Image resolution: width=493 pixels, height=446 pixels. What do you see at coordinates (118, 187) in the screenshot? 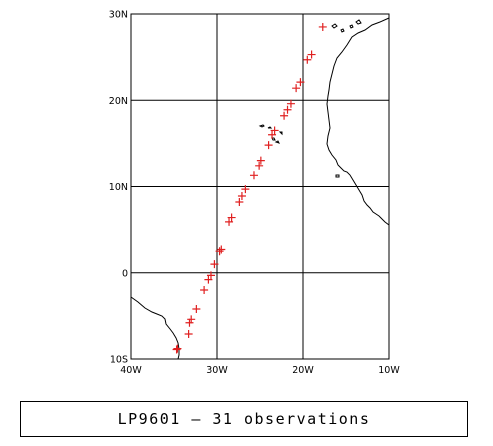
I see `y-tick-label: 10N` at bounding box center [118, 187].